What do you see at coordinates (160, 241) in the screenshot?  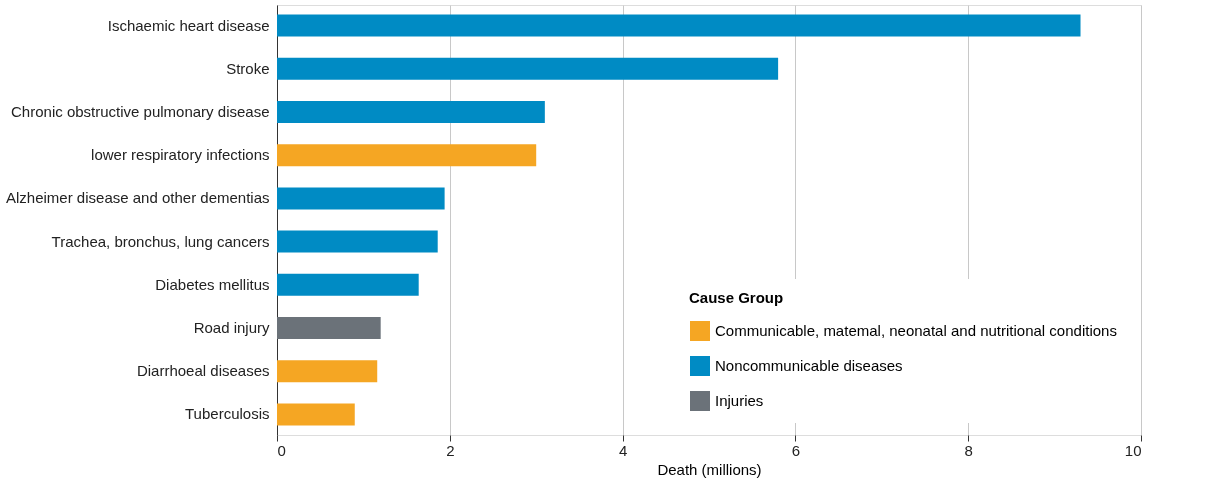 I see `y-tick-label: Trachea, bronchus, lung cancers` at bounding box center [160, 241].